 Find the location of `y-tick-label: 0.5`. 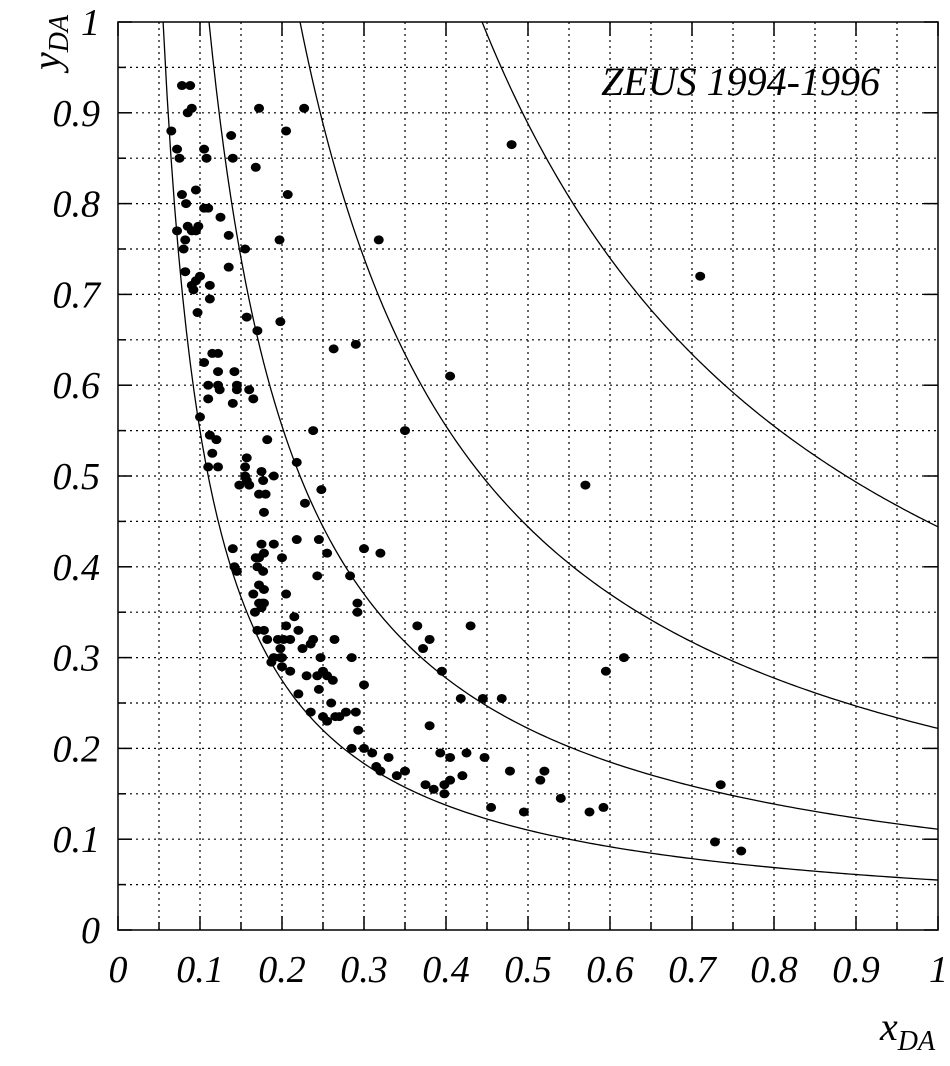

y-tick-label: 0.5 is located at coordinates (77, 477).